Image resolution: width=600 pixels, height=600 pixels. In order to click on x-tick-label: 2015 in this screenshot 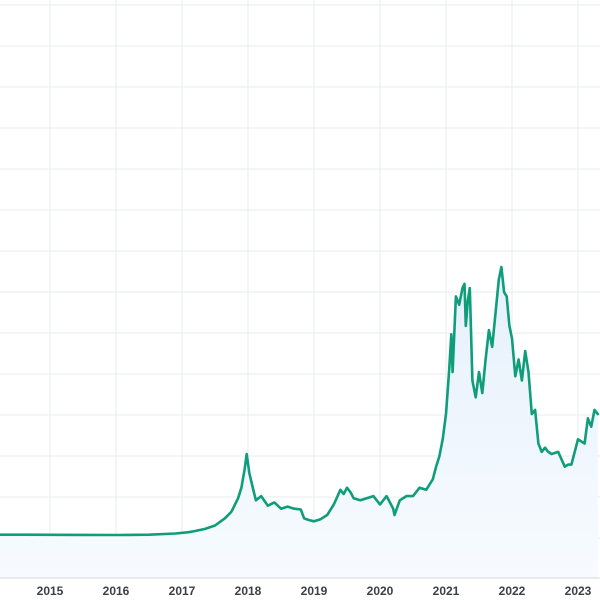, I will do `click(50, 591)`.